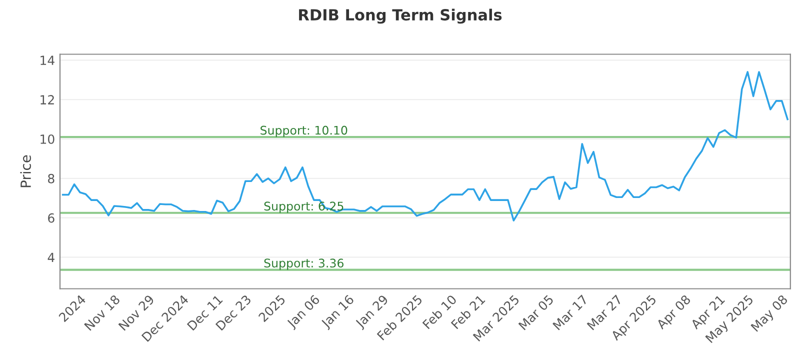  Describe the element at coordinates (536, 312) in the screenshot. I see `x-tick-label: Mar 05` at that location.